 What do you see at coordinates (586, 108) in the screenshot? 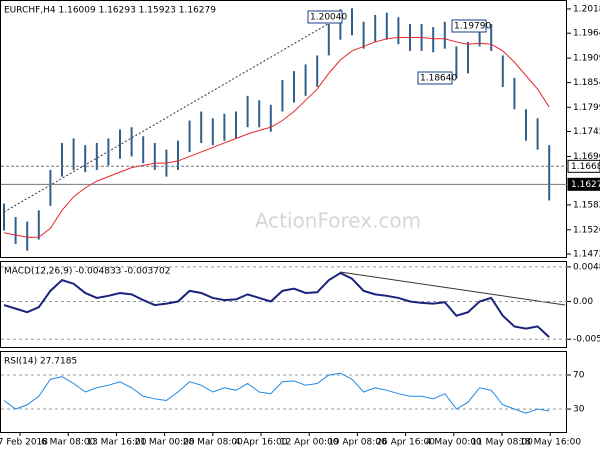
I see `y-tick-label: 1.17995` at bounding box center [586, 108].